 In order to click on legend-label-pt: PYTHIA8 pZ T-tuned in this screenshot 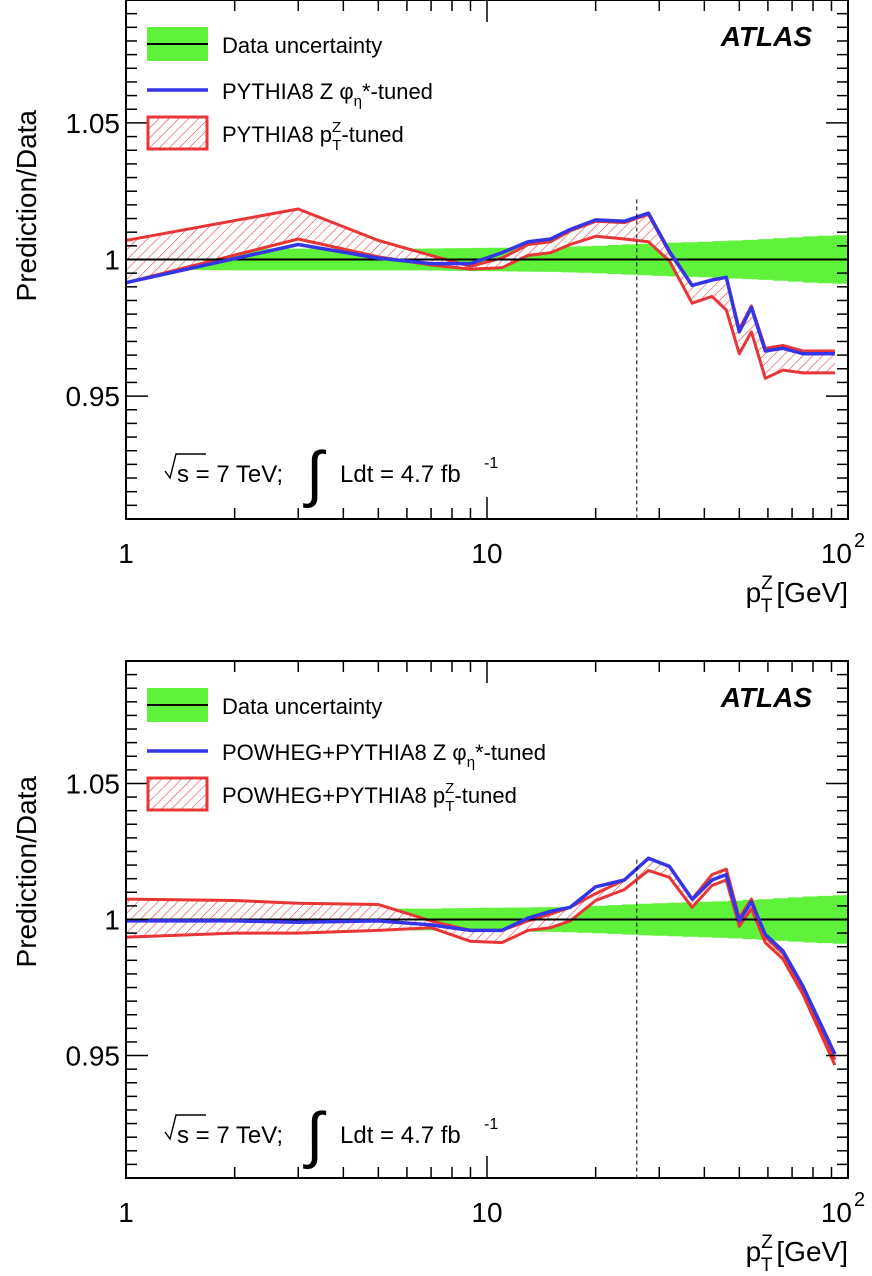, I will do `click(313, 136)`.